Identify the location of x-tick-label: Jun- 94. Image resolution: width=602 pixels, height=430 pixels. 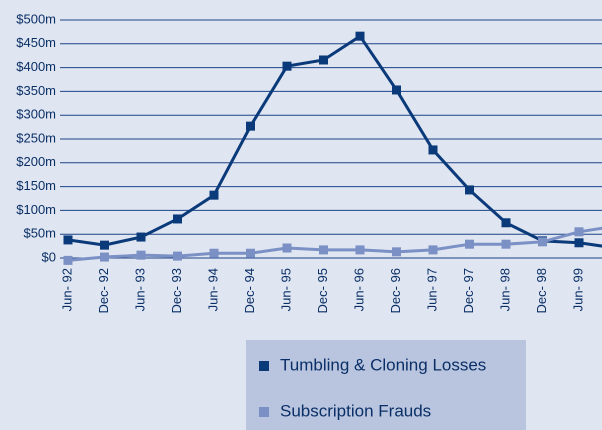
(212, 289).